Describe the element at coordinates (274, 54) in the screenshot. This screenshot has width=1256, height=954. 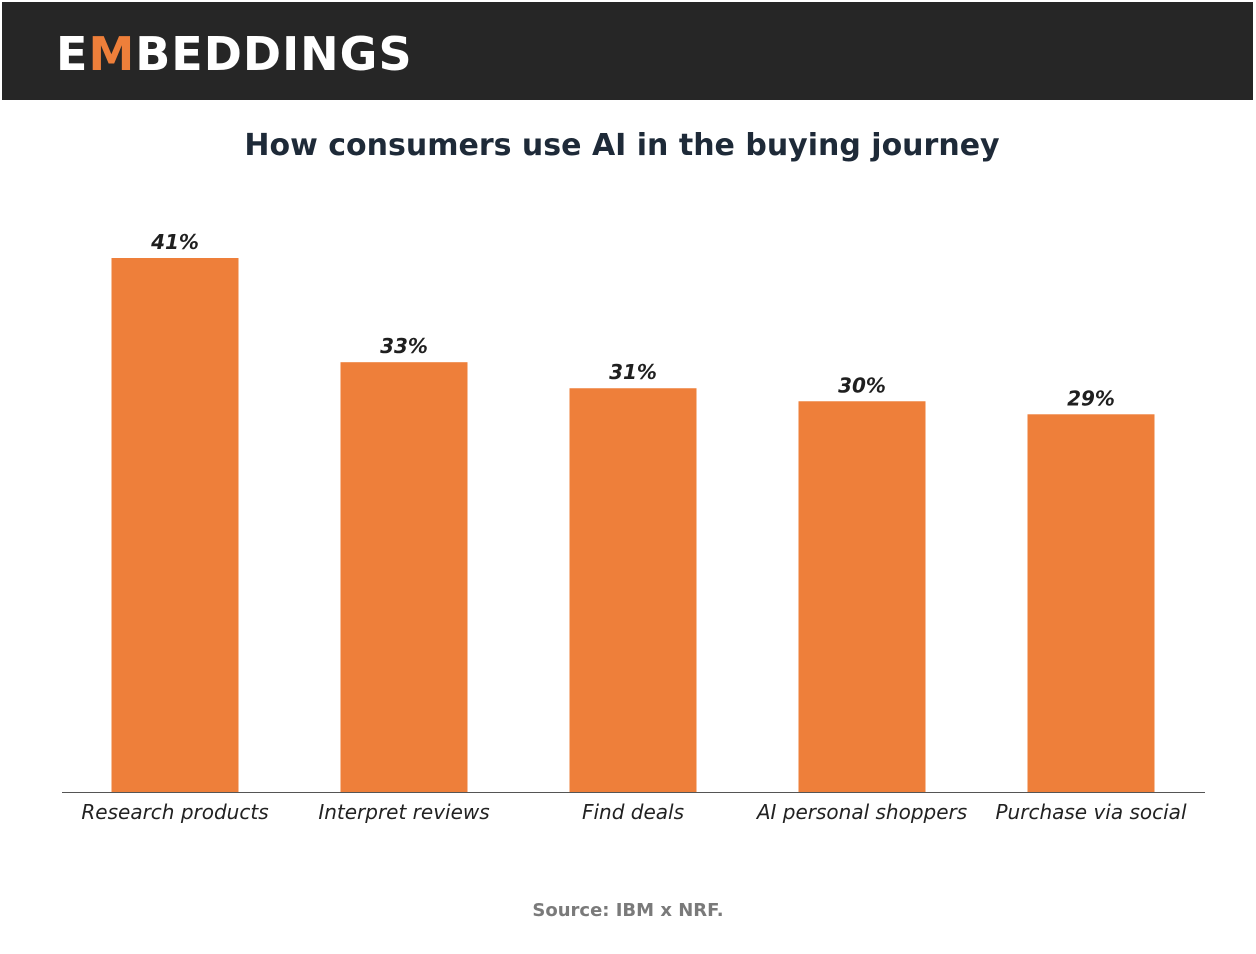
I see `logo-suffix: BEDDINGS` at that location.